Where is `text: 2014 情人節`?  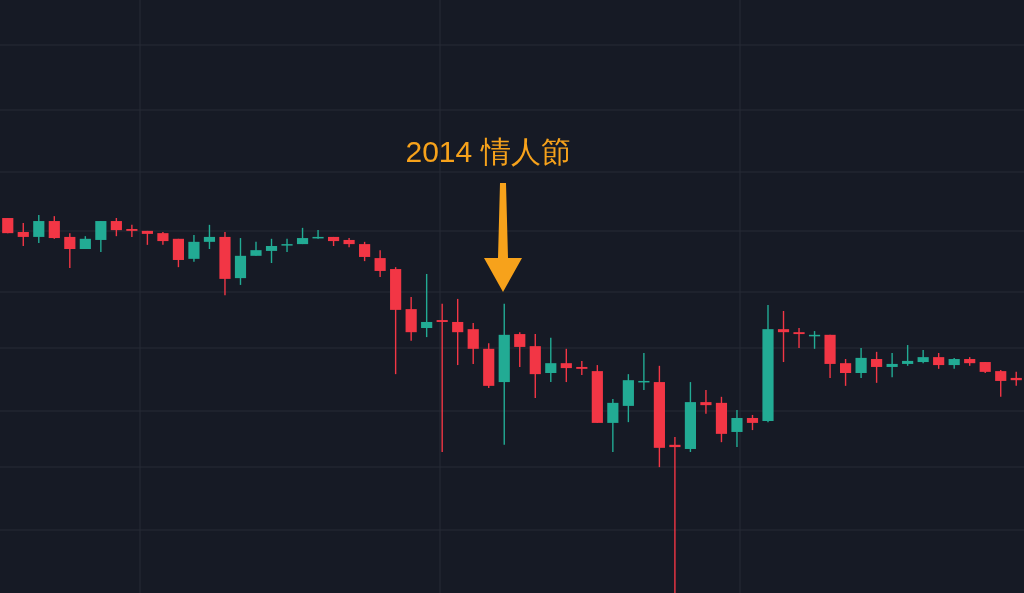 text: 2014 情人節 is located at coordinates (488, 151).